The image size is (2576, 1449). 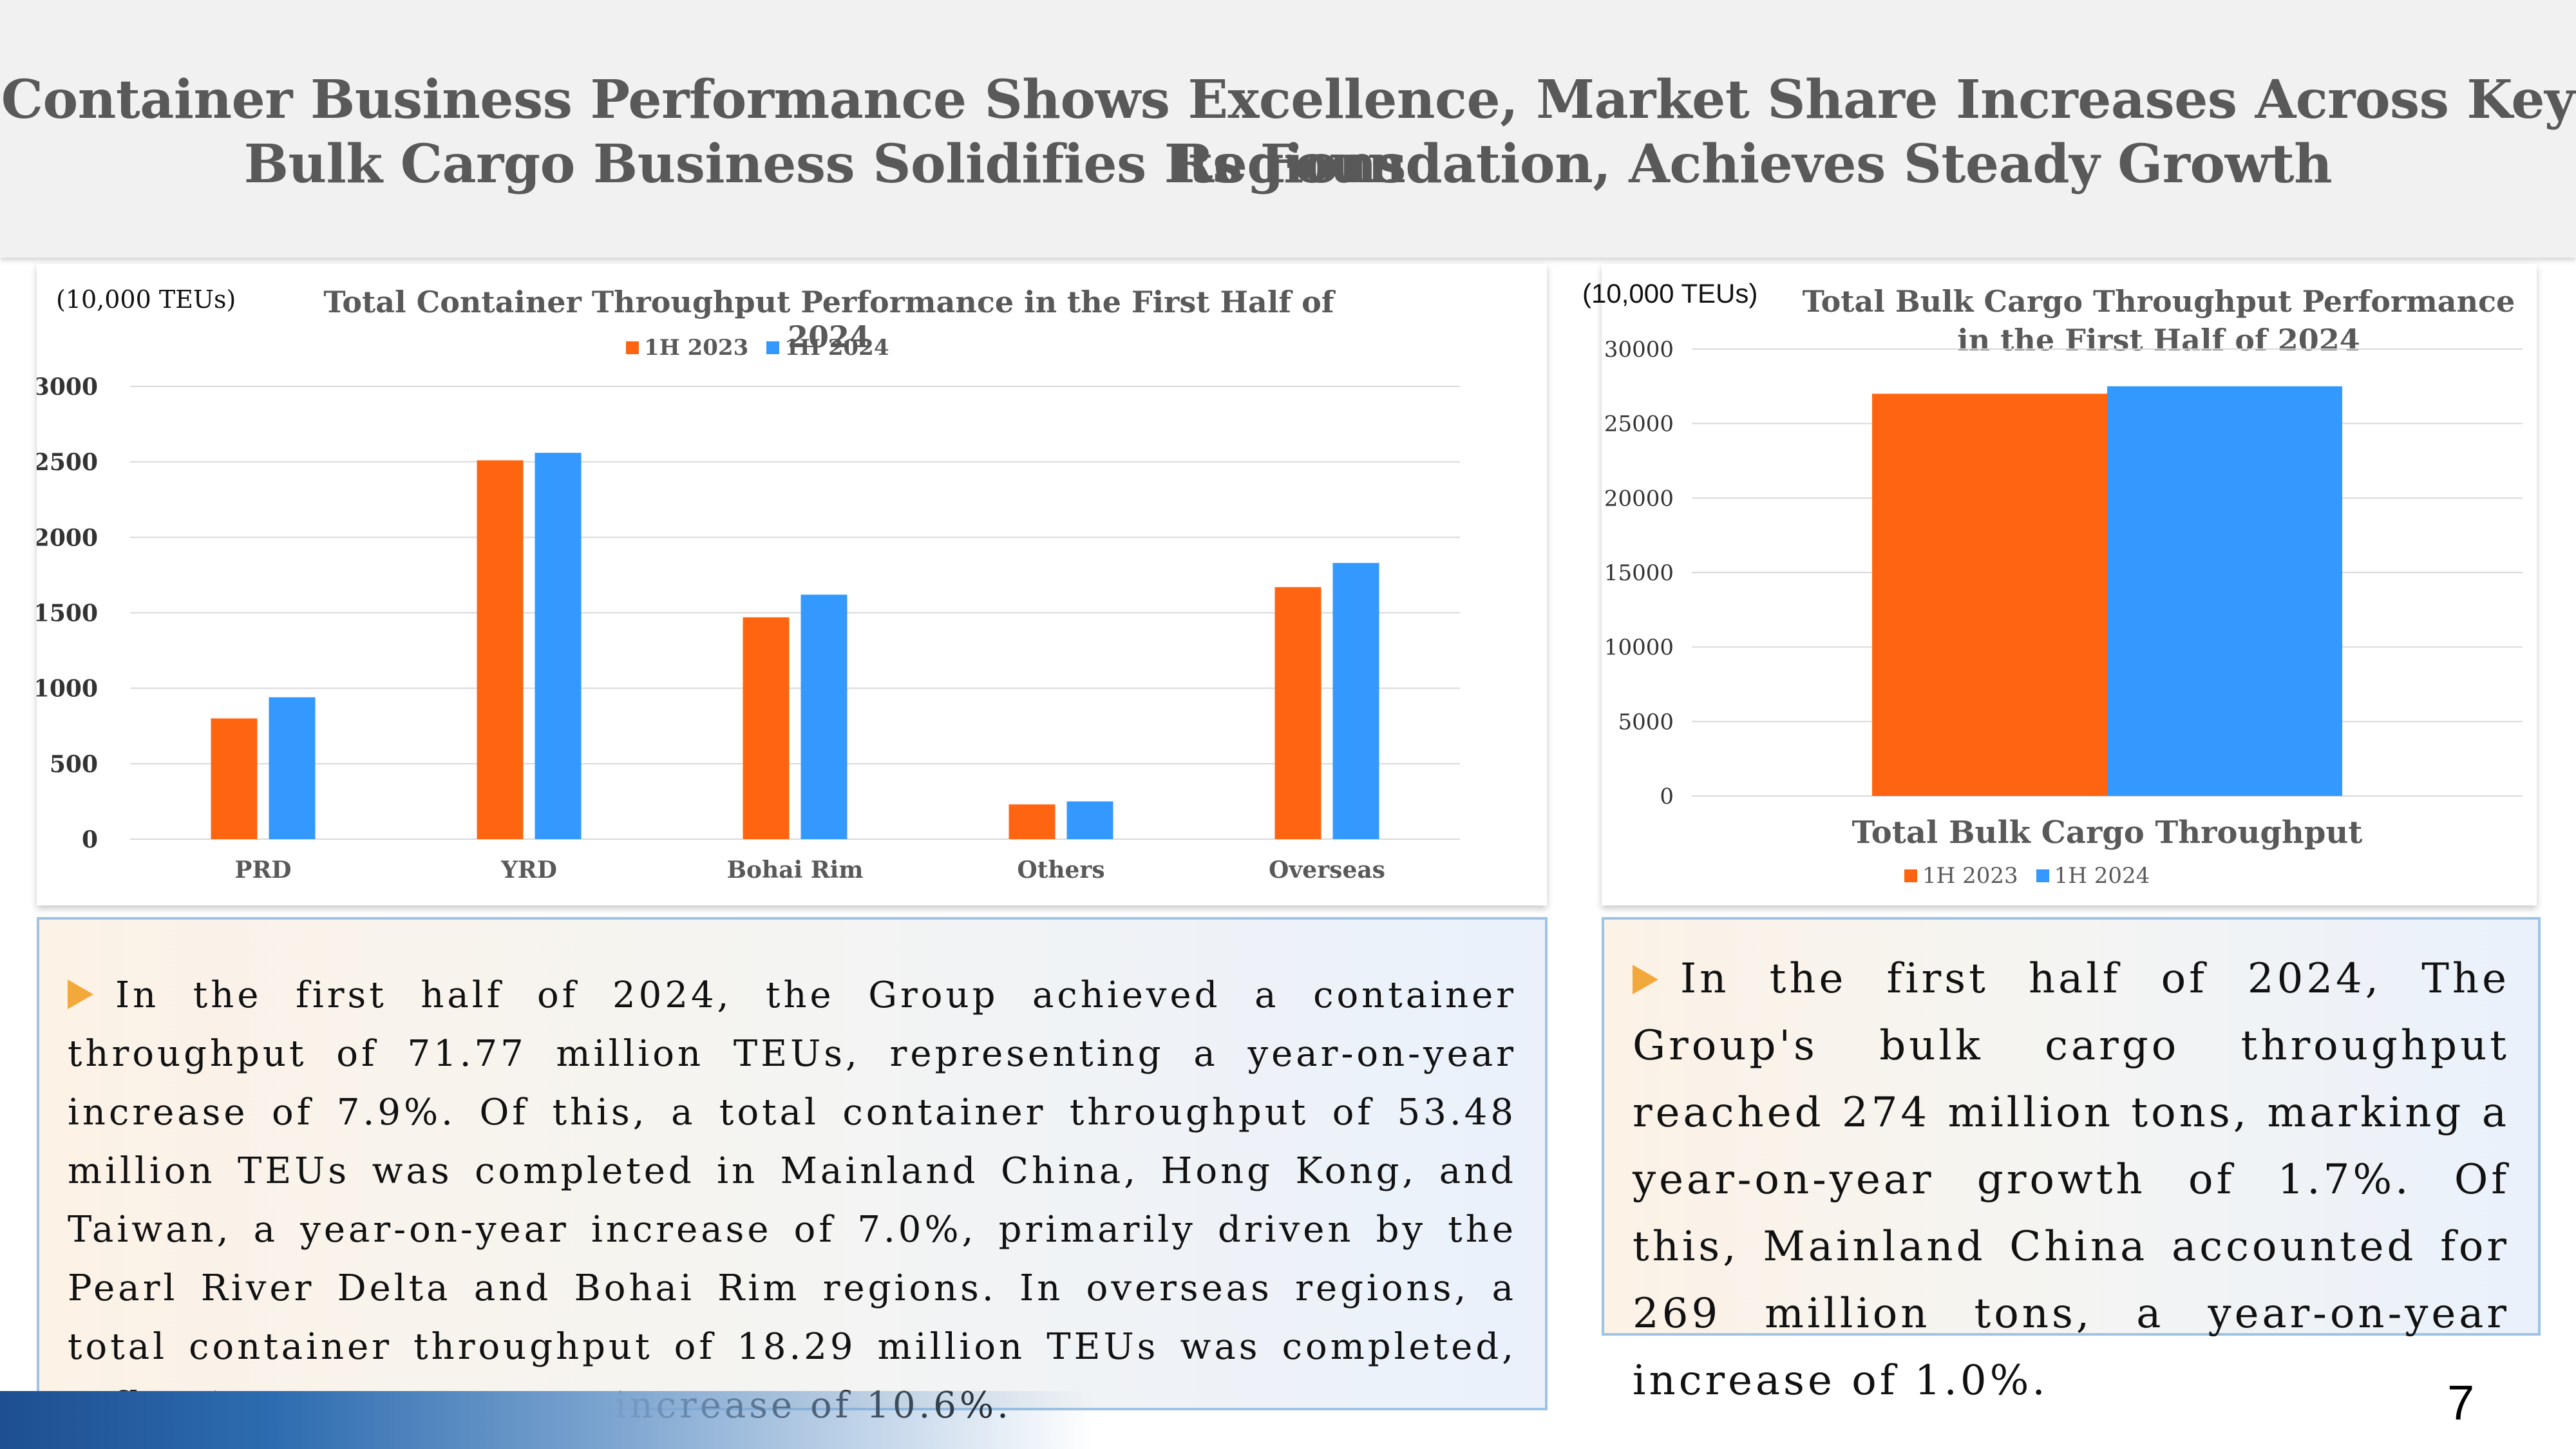 What do you see at coordinates (1639, 498) in the screenshot?
I see `y-tick-label: 20000` at bounding box center [1639, 498].